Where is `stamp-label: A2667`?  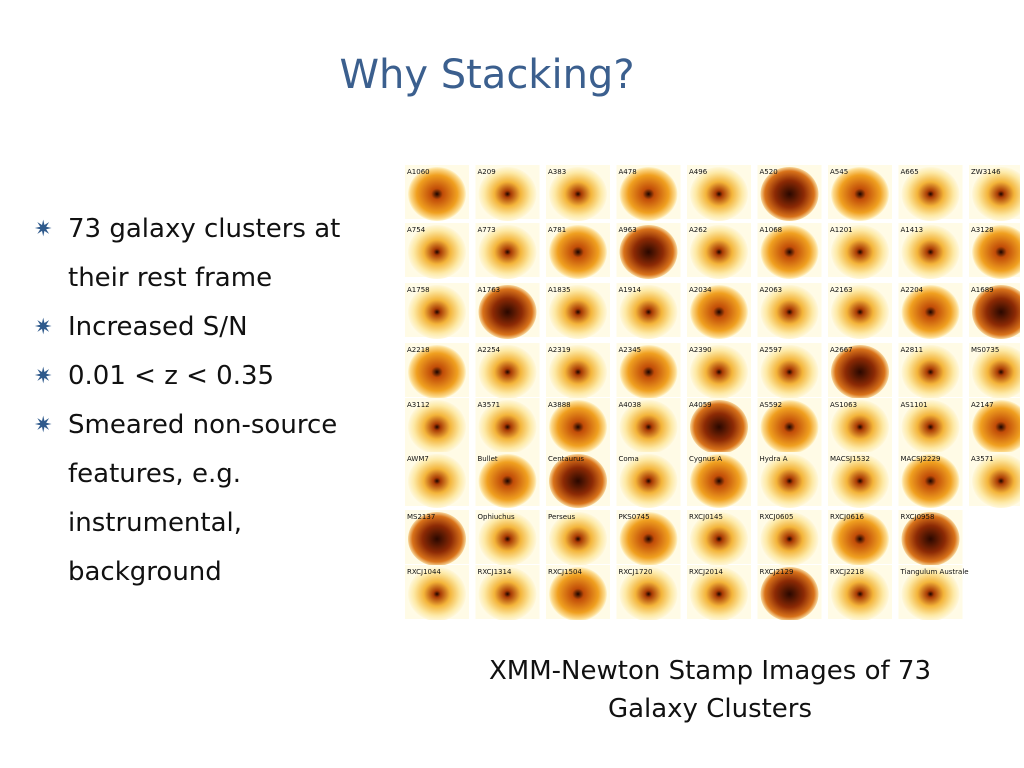
stamp-label: A2667 is located at coordinates (841, 350).